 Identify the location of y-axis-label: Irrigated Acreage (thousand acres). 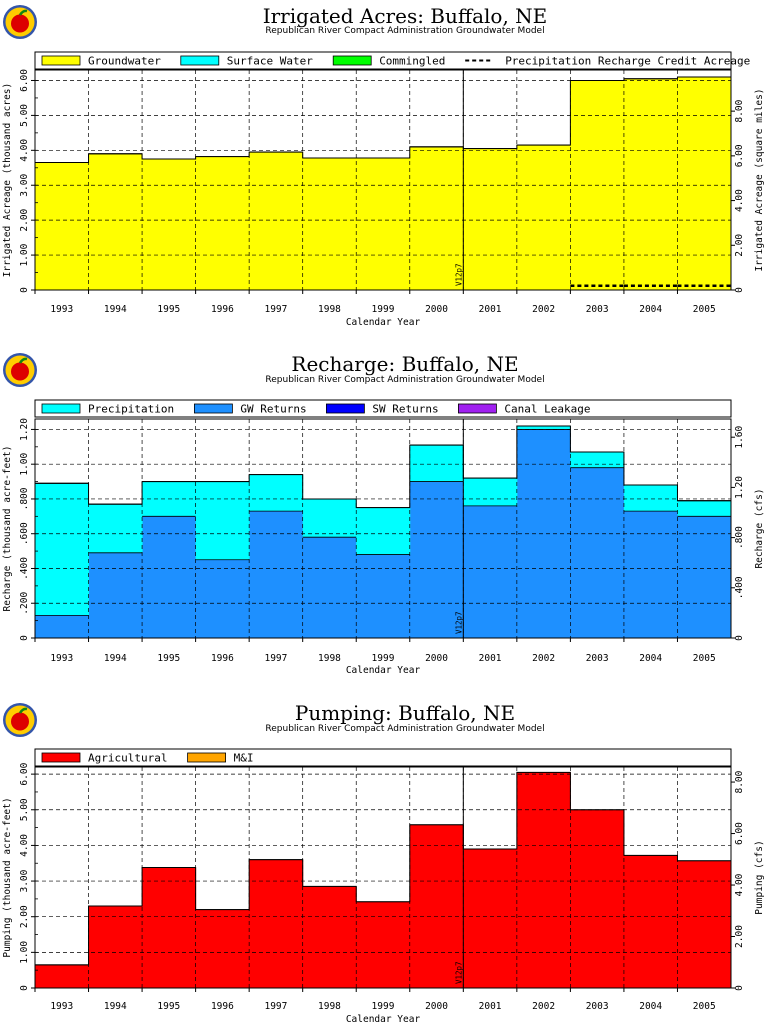
(7, 180).